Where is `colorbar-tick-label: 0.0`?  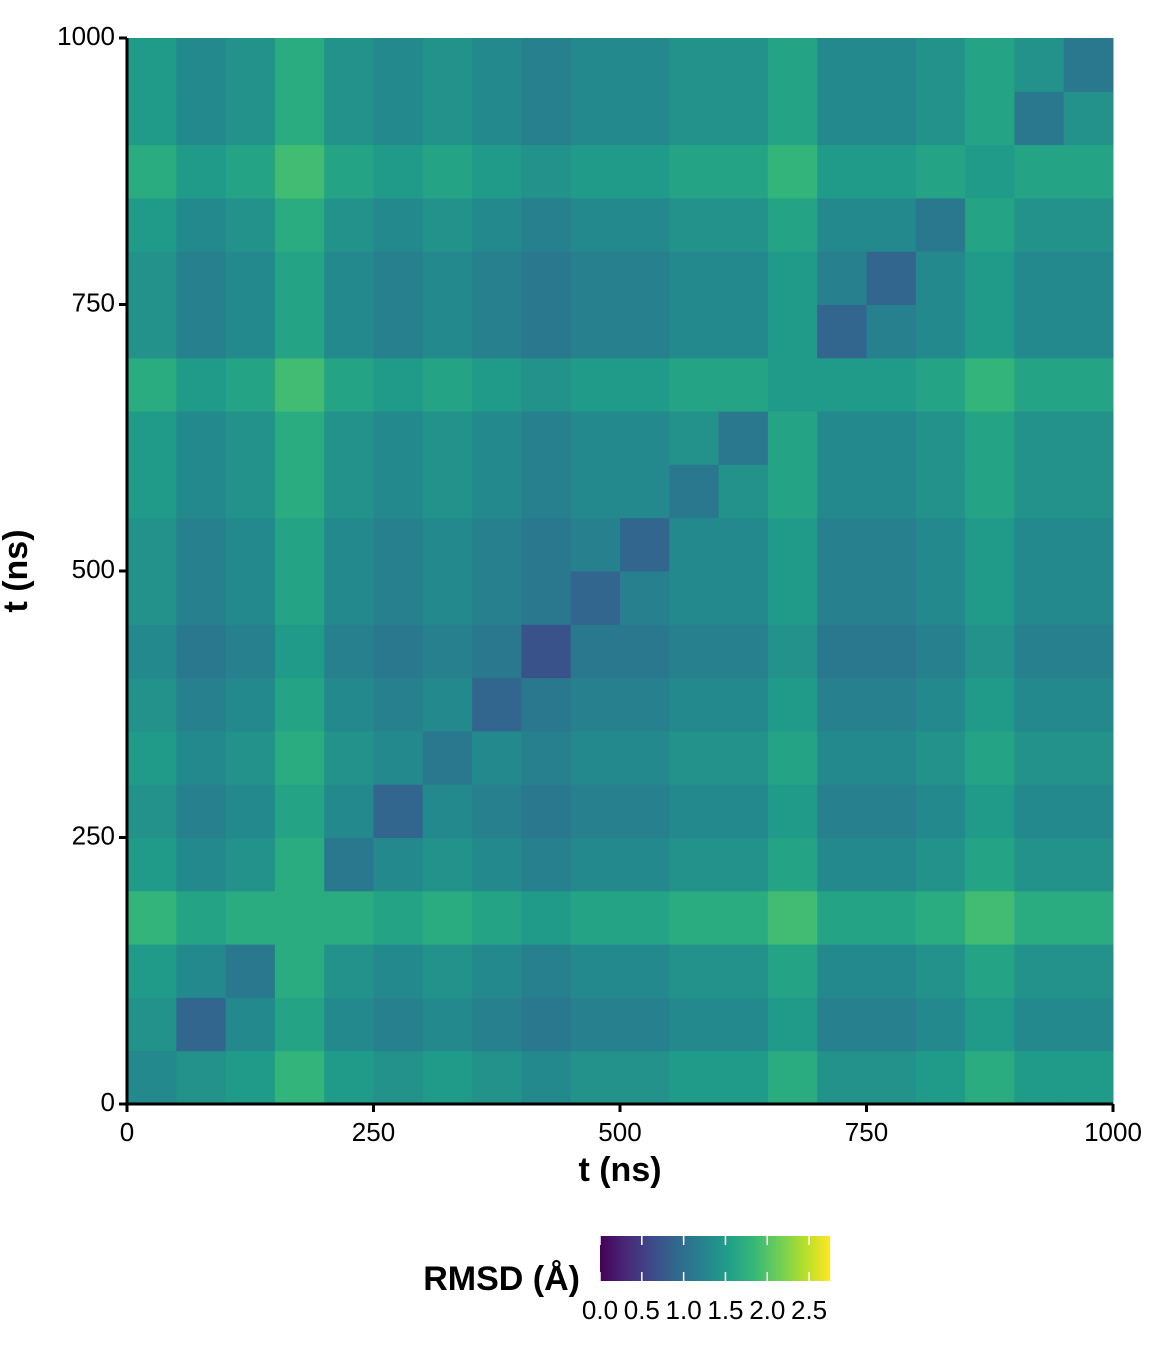 colorbar-tick-label: 0.0 is located at coordinates (600, 1310).